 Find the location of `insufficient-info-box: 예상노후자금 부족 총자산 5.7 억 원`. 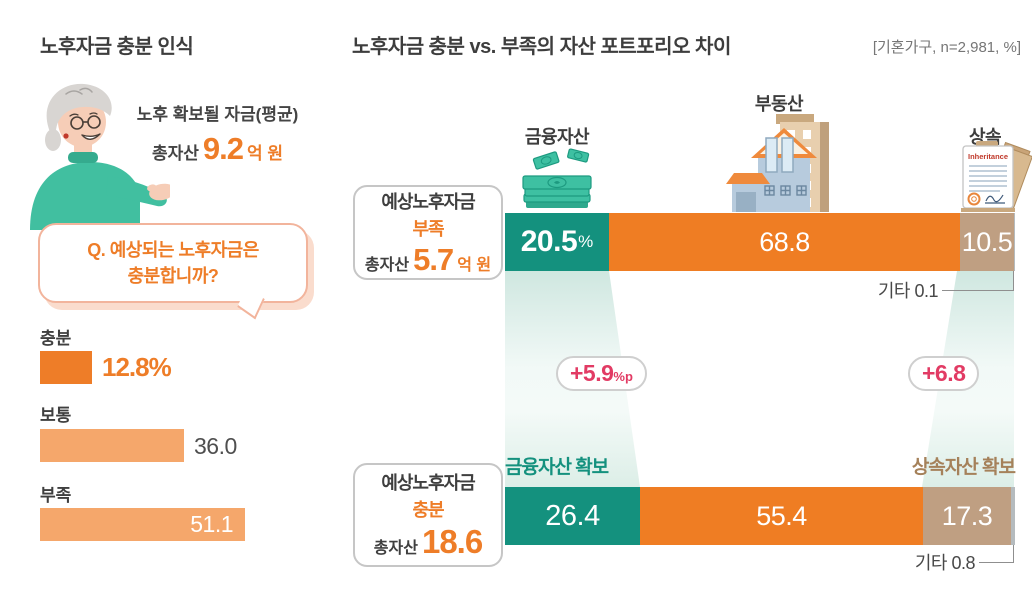

insufficient-info-box: 예상노후자금 부족 총자산 5.7 억 원 is located at coordinates (428, 232).